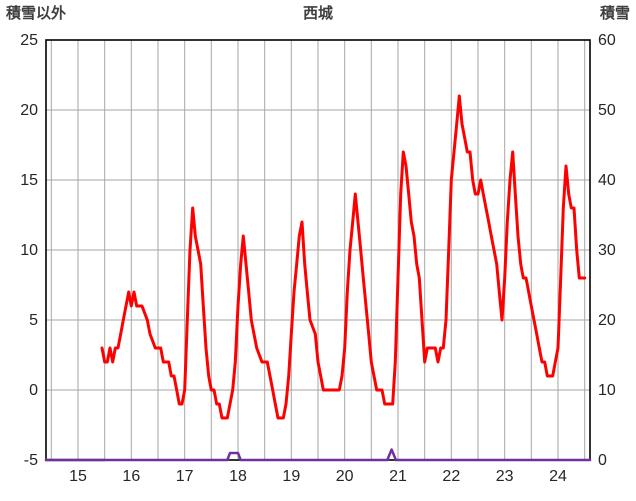 The width and height of the screenshot is (636, 501). What do you see at coordinates (318, 455) in the screenshot?
I see `series-snow-depth` at bounding box center [318, 455].